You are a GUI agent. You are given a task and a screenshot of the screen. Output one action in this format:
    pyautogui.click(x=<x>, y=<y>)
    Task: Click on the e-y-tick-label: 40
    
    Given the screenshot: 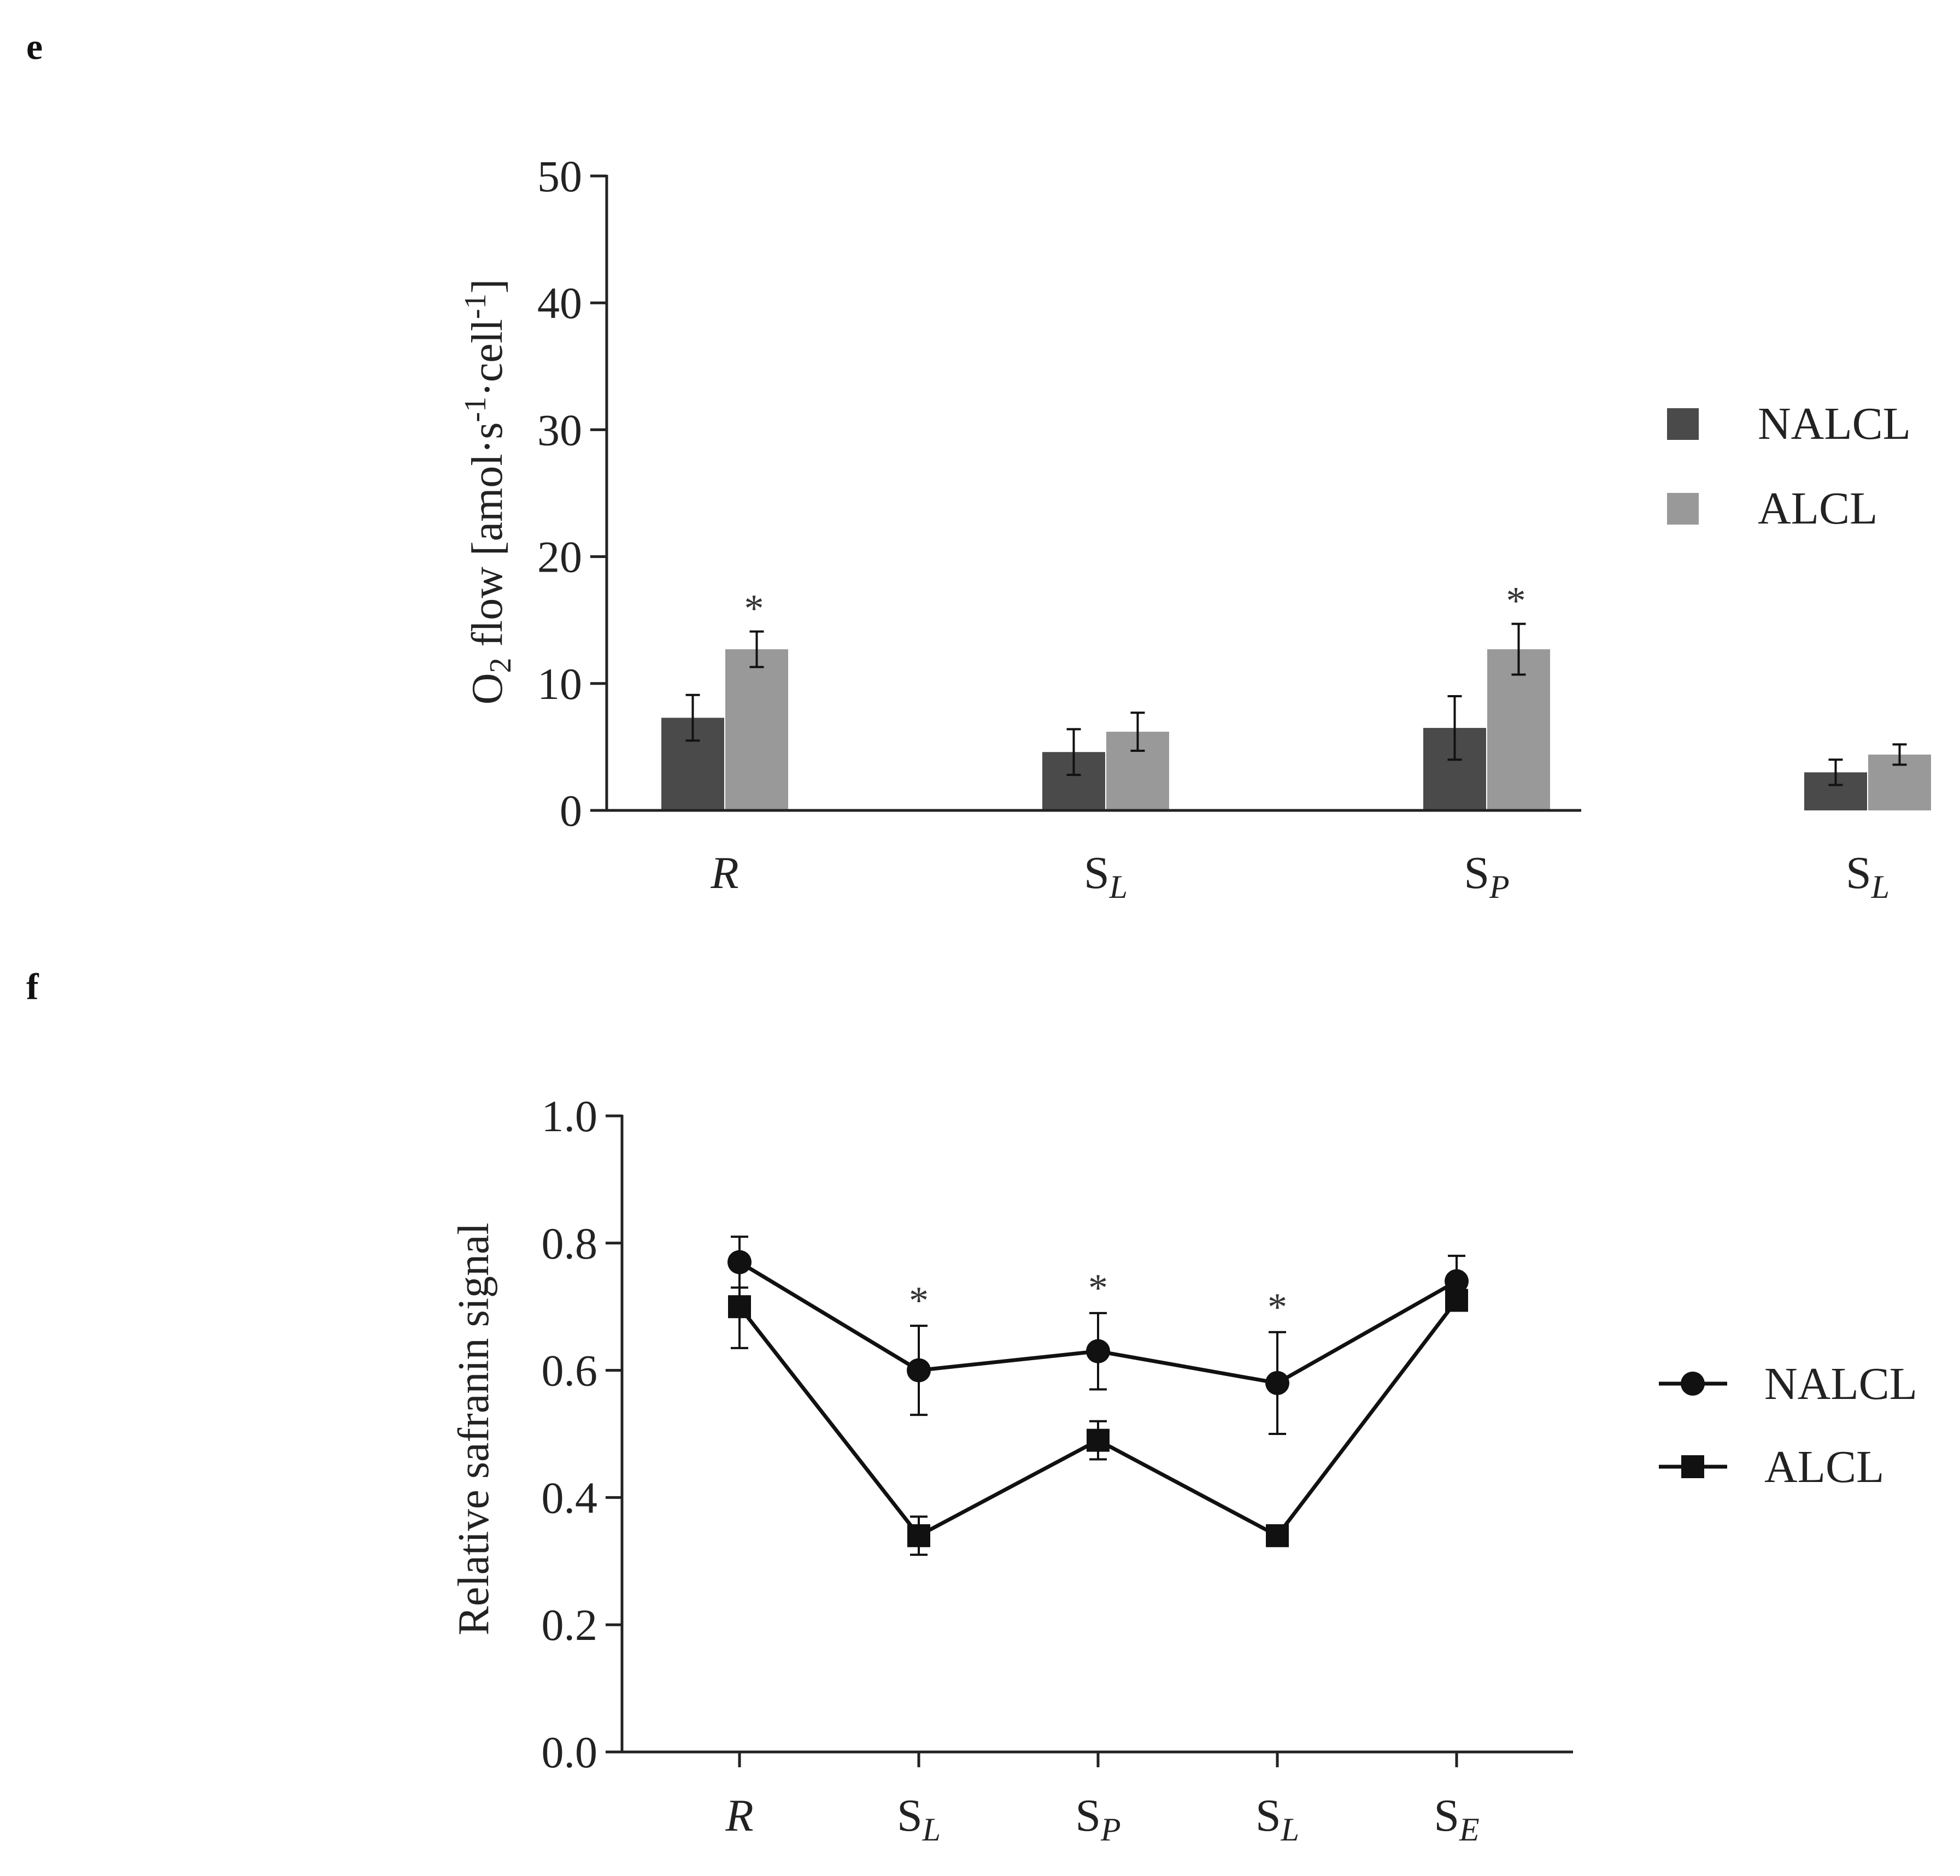 What is the action you would take?
    pyautogui.click(x=559, y=303)
    